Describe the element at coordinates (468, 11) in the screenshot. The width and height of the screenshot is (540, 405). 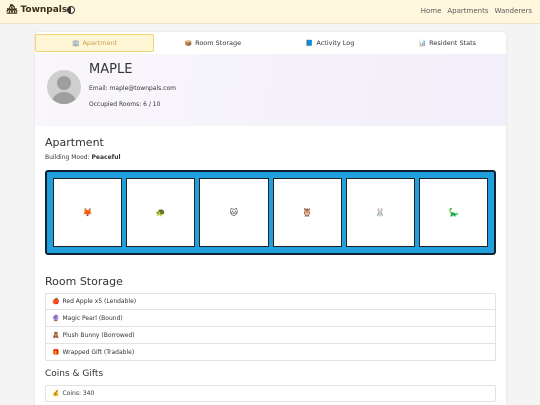
I see `nav-apartments-link: Apartments` at that location.